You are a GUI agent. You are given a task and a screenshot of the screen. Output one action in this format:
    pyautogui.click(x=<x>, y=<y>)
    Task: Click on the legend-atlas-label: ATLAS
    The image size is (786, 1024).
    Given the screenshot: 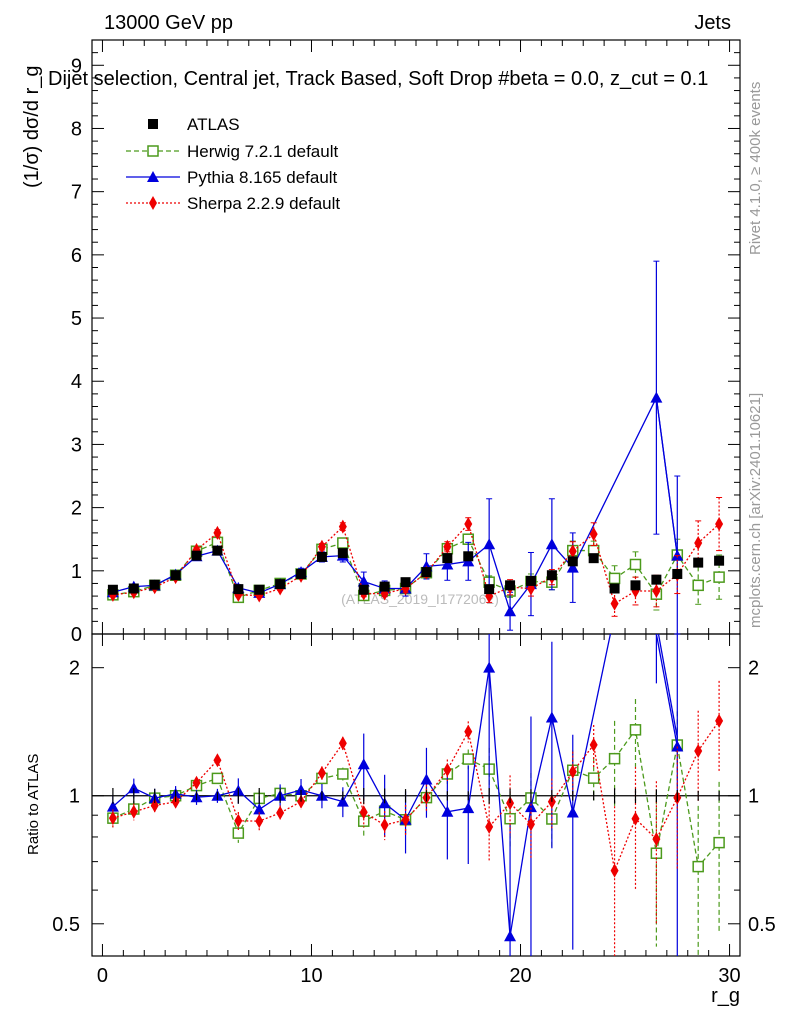 What is the action you would take?
    pyautogui.click(x=213, y=124)
    